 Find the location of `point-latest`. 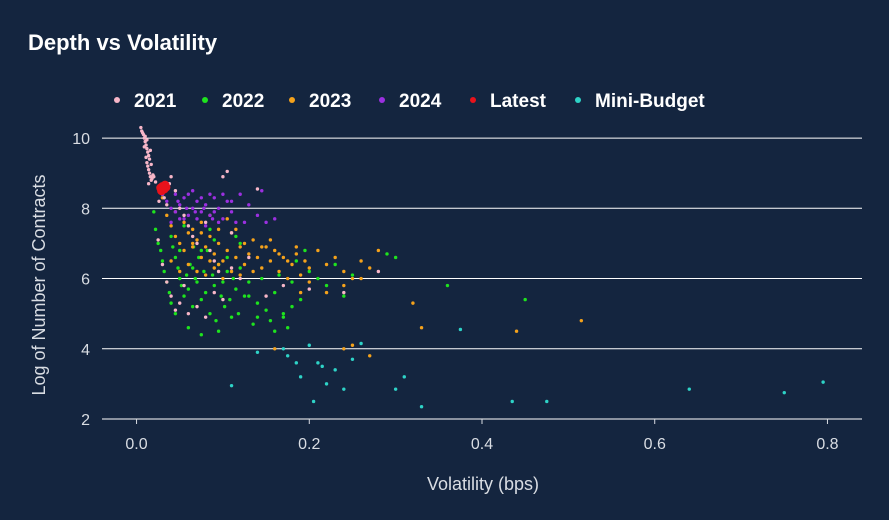

point-latest is located at coordinates (165, 185).